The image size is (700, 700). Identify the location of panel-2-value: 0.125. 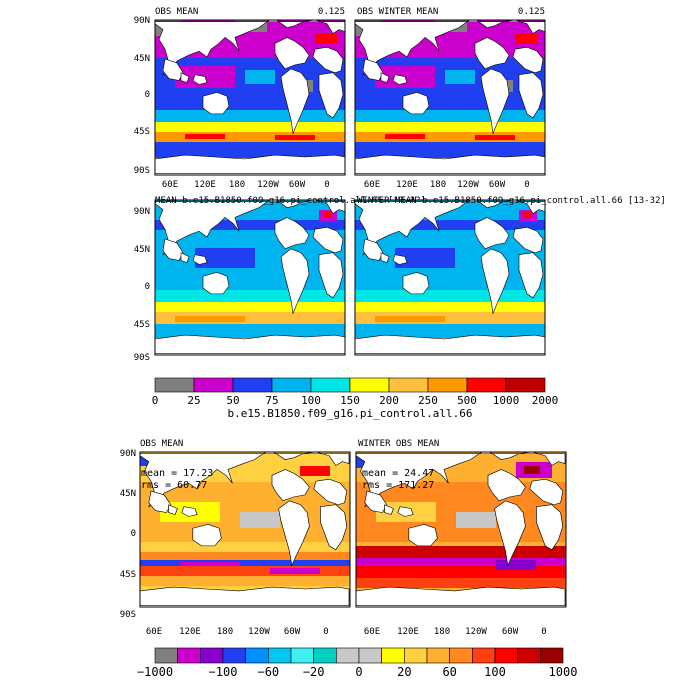
(531, 12).